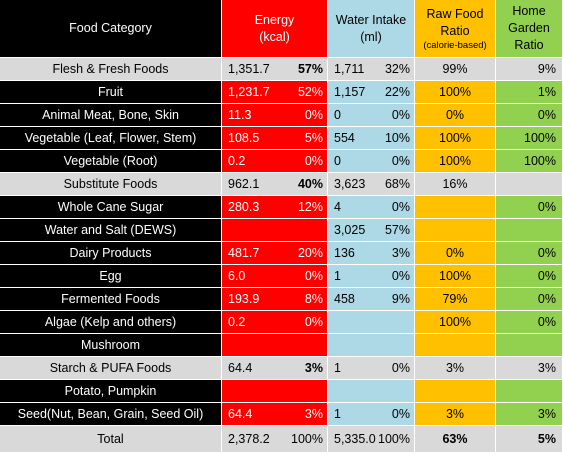  I want to click on energy-percent: 0%, so click(313, 161).